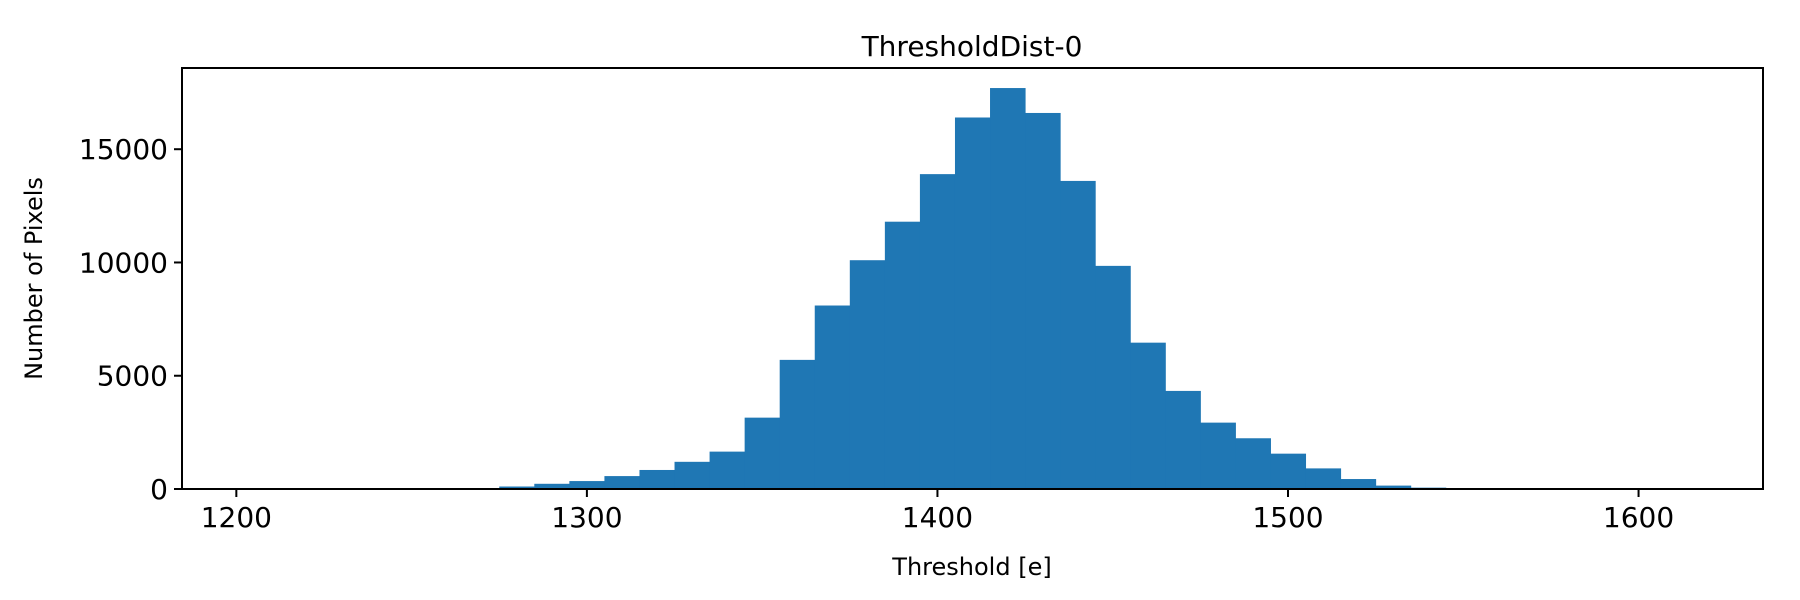 The height and width of the screenshot is (600, 1800). I want to click on x-tick-label: 1400, so click(937, 517).